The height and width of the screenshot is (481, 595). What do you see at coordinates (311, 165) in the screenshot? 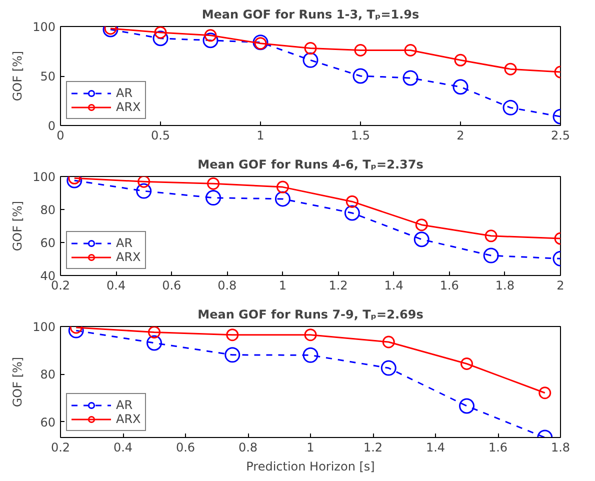
I see `chart-title: Mean GOF for Runs 4-6, Tₚ=2.37s` at bounding box center [311, 165].